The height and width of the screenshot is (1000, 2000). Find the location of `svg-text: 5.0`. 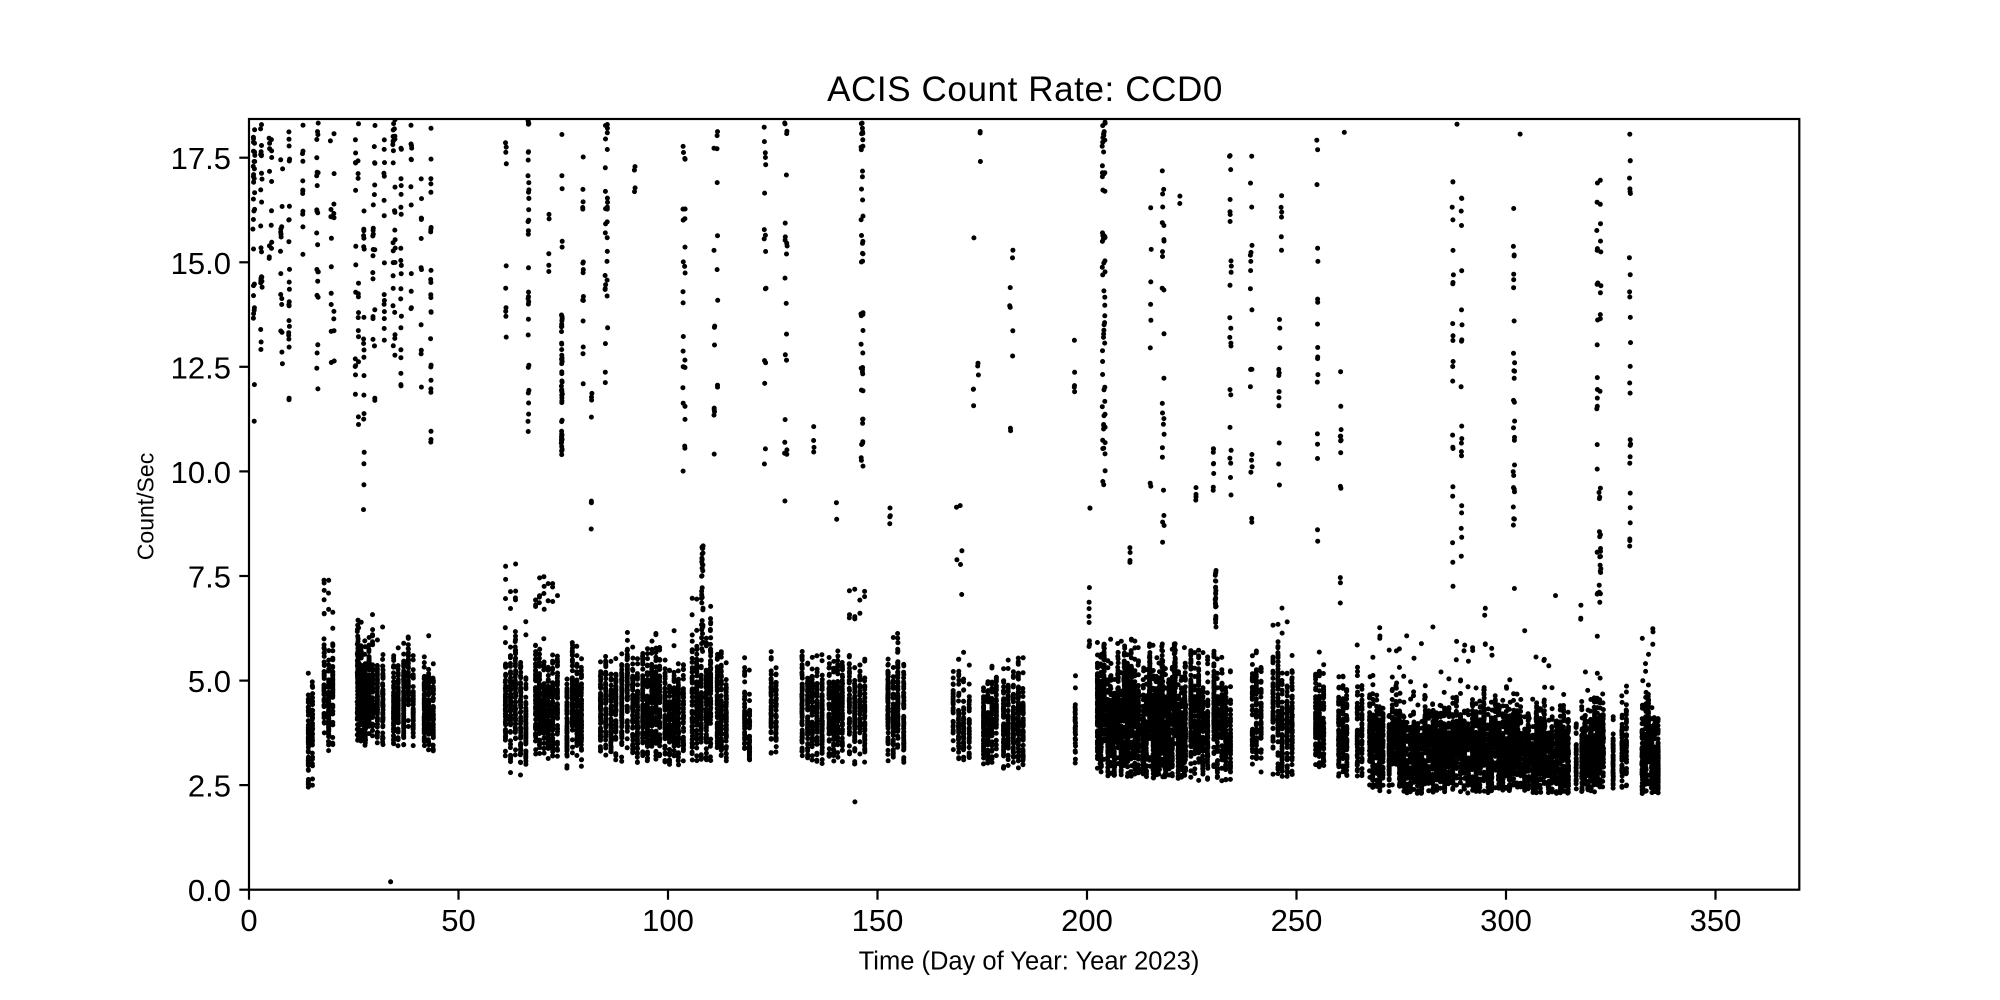

svg-text: 5.0 is located at coordinates (209, 681).